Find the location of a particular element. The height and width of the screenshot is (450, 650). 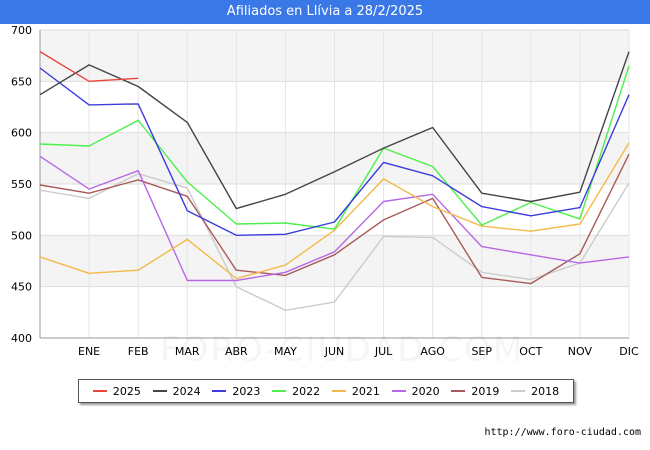

legend-label: 2020 is located at coordinates (425, 391).